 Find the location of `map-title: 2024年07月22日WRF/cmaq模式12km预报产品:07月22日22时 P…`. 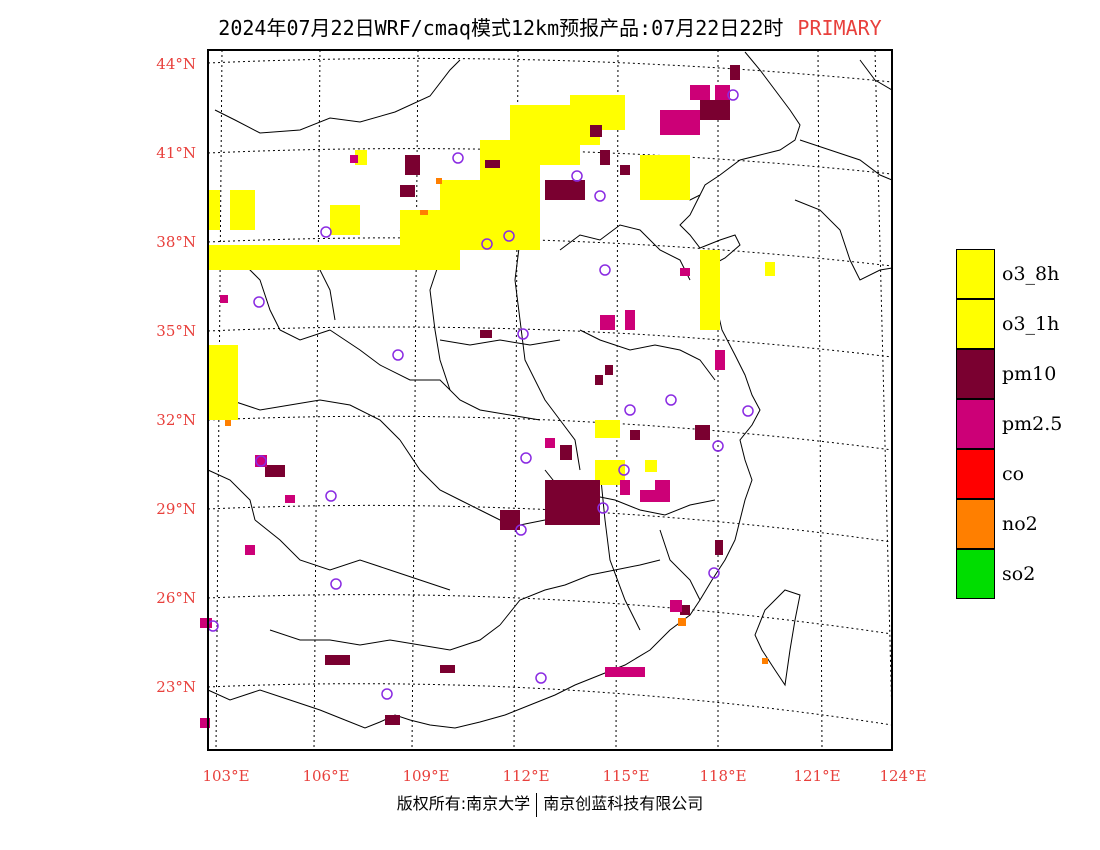

map-title: 2024年07月22日WRF/cmaq模式12km预报产品:07月22日22时 P… is located at coordinates (550, 26).